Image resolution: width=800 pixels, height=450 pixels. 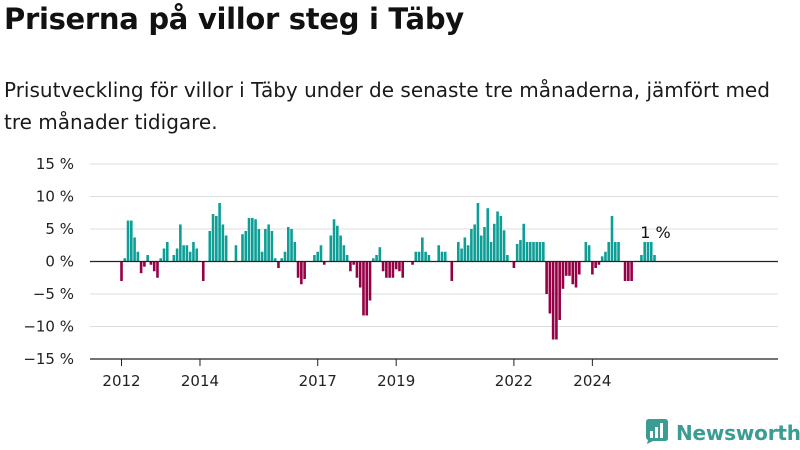 I want to click on x-tick-label: 2019, so click(x=396, y=381).